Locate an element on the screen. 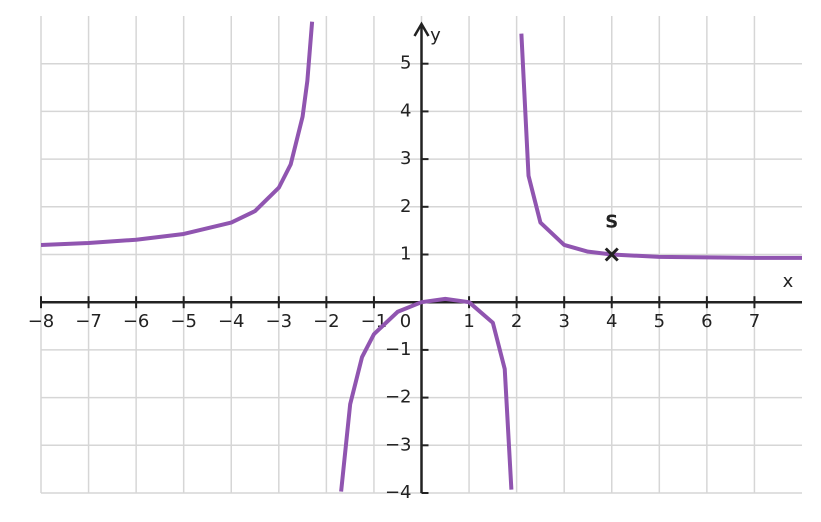 This screenshot has width=821, height=522. x-tick-label: 1 is located at coordinates (468, 321).